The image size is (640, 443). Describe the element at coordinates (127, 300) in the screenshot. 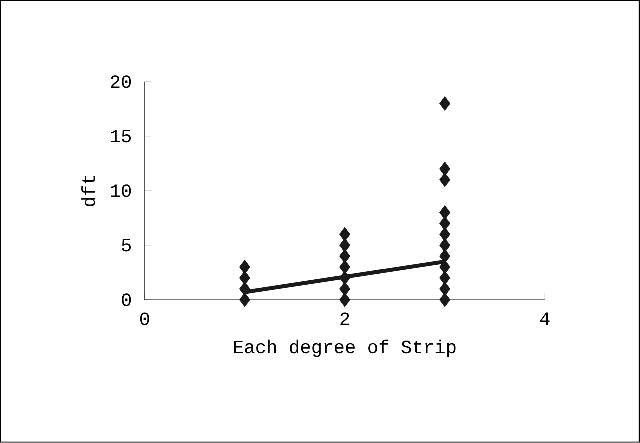

I see `y-tick-label: 0` at that location.